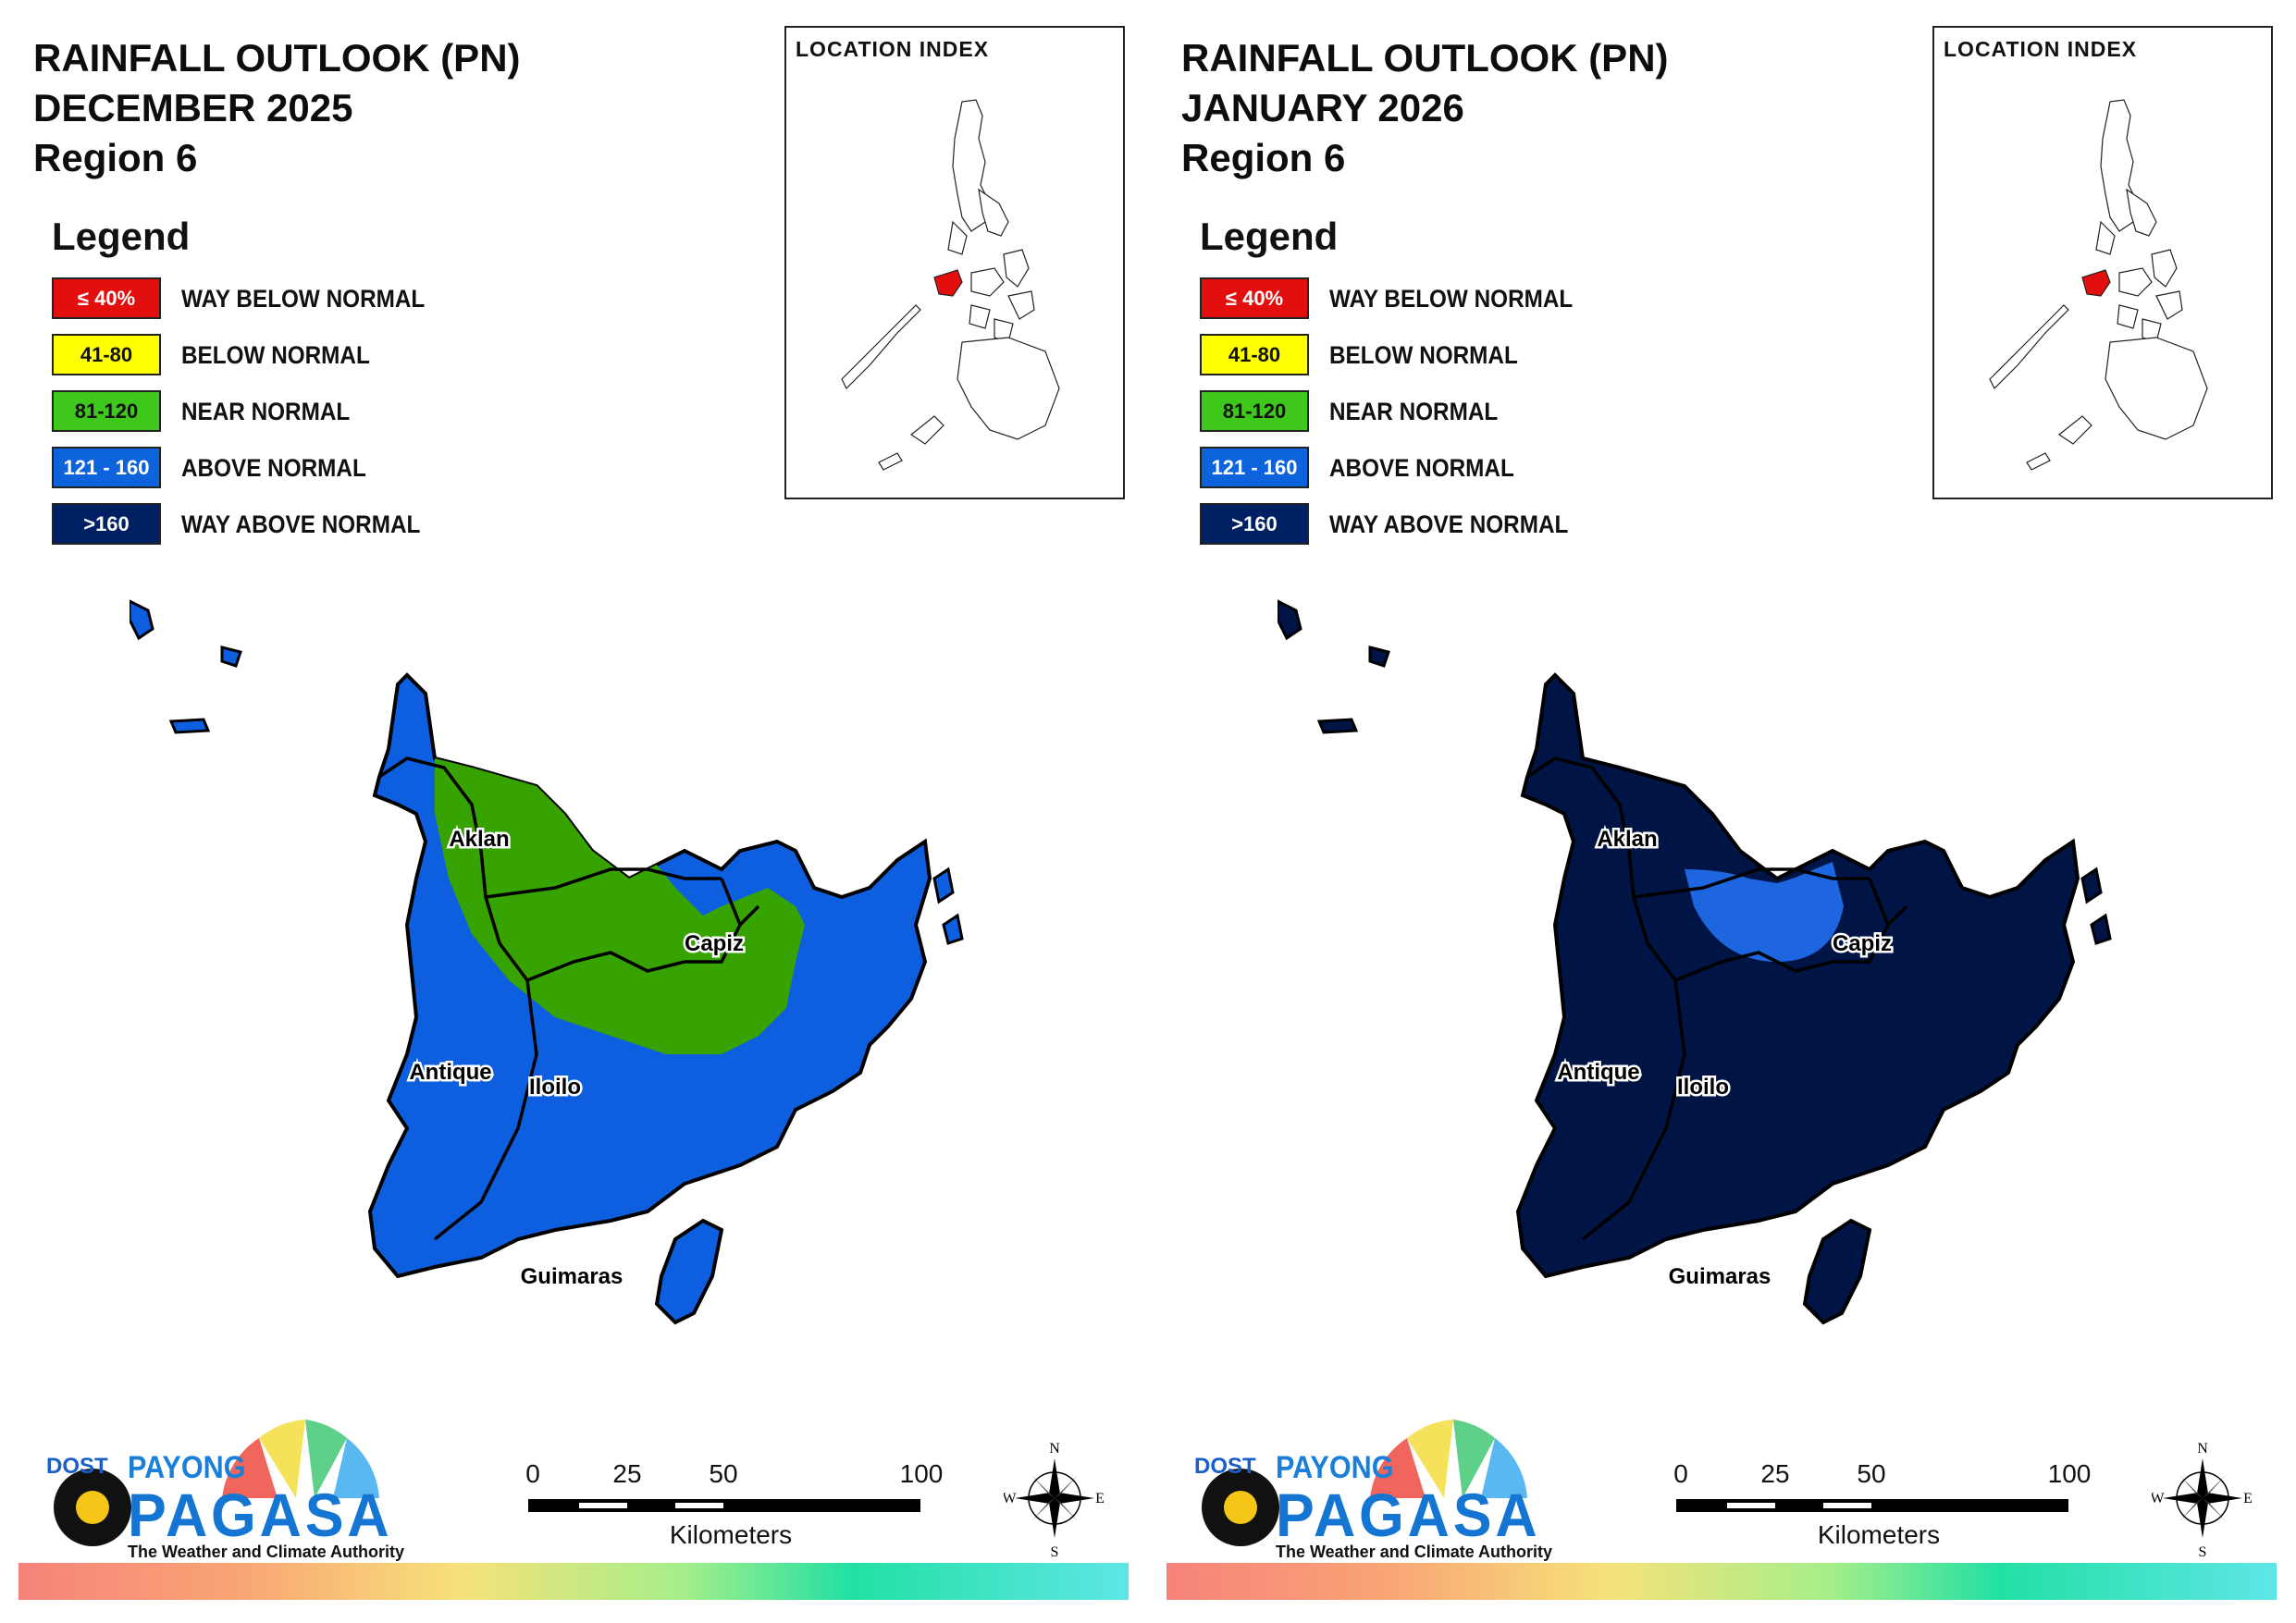 The width and height of the screenshot is (2296, 1623). I want to click on outlook-overlay-region, so click(1764, 912).